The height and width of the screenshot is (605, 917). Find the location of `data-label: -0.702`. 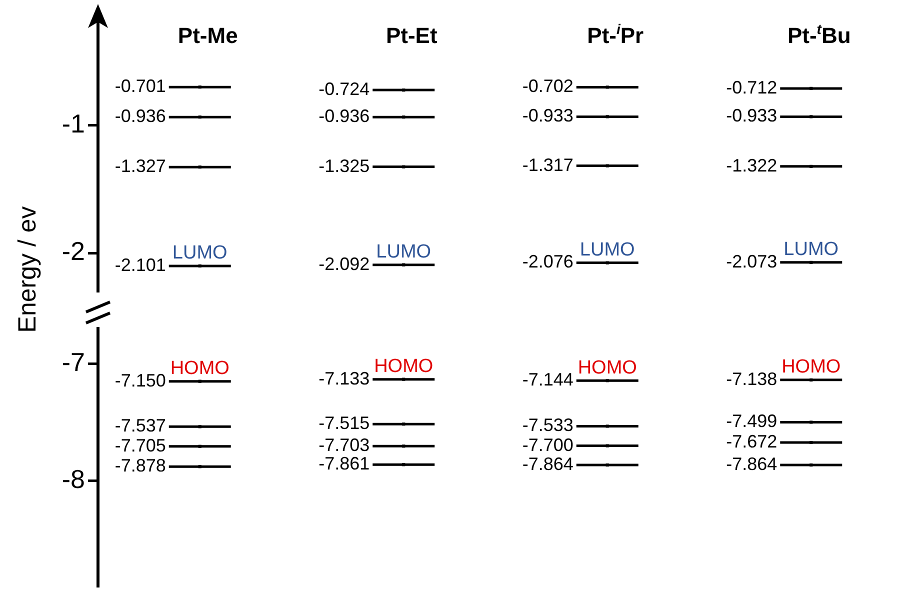

data-label: -0.702 is located at coordinates (548, 86).